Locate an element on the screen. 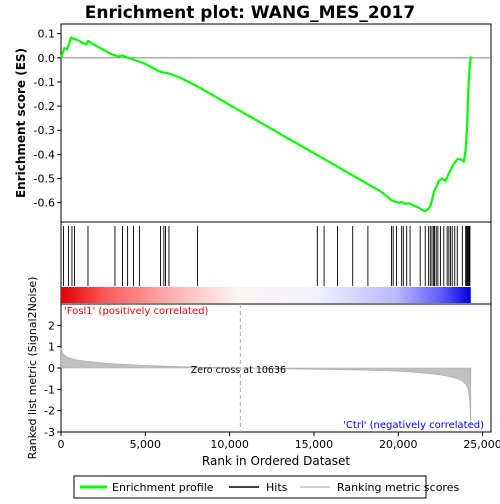 The image size is (500, 504). es-y-tick-label: -0.3 is located at coordinates (44, 130).